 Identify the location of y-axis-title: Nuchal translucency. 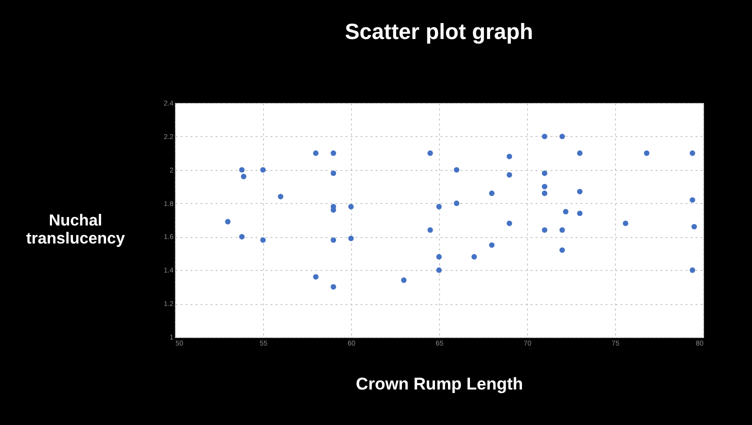
(75, 230).